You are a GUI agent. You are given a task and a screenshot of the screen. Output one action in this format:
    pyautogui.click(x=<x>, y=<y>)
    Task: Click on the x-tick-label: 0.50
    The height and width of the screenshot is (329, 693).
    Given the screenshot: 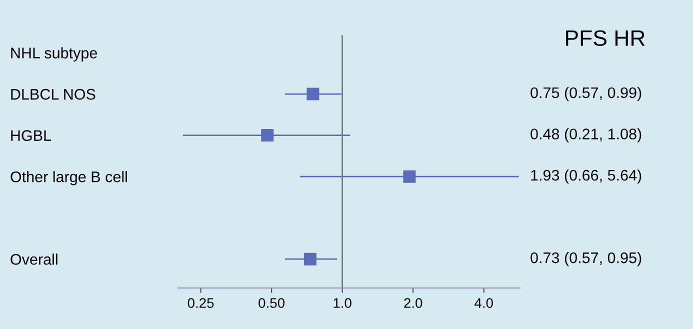 What is the action you would take?
    pyautogui.click(x=271, y=303)
    